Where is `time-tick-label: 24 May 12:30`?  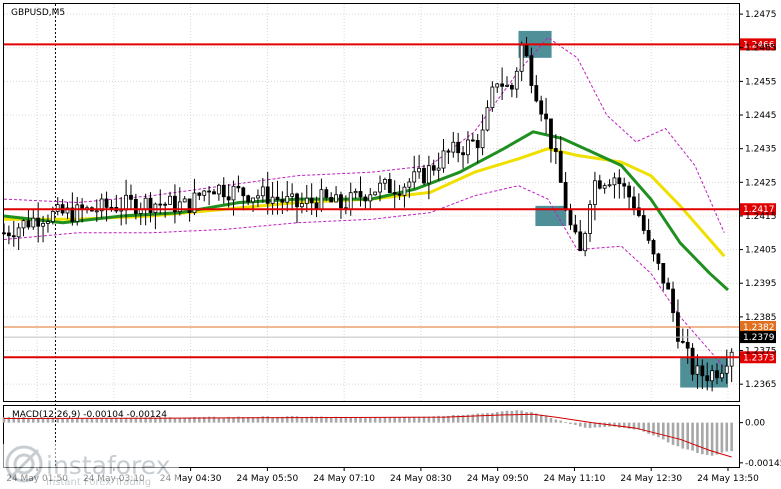 time-tick-label: 24 May 12:30 is located at coordinates (651, 479).